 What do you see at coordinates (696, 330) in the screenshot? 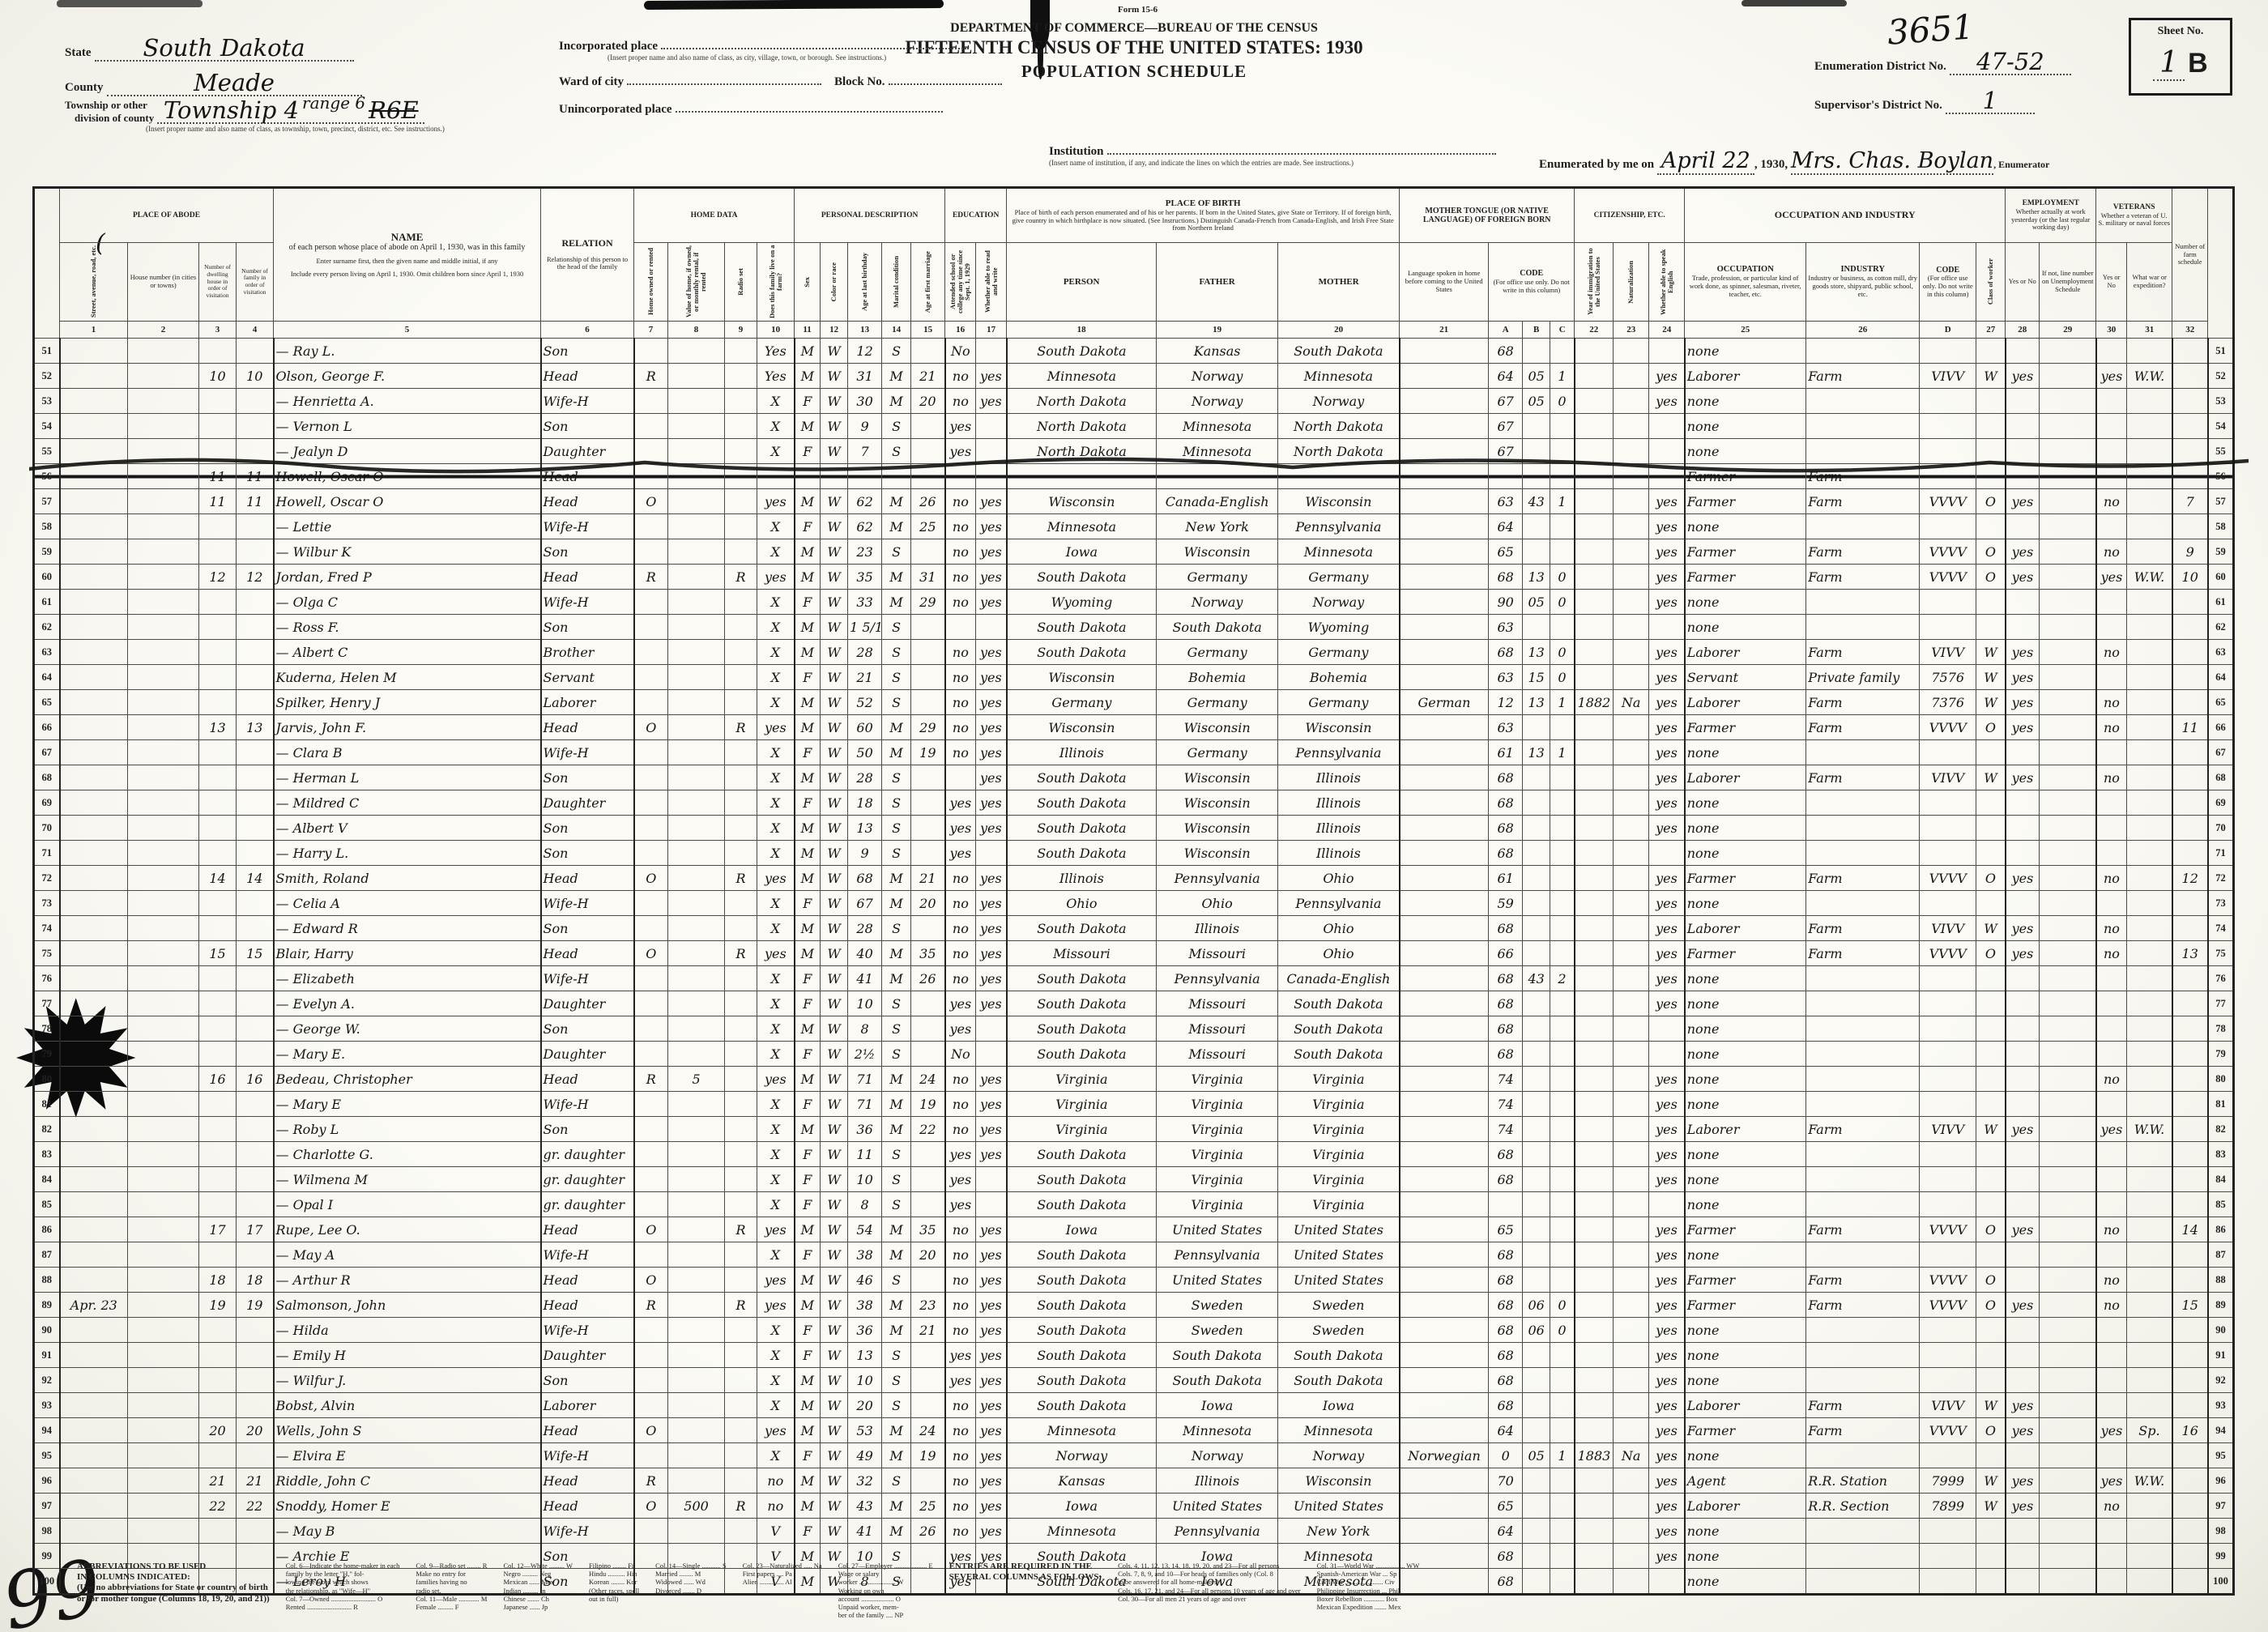
I see `column-number: 8` at bounding box center [696, 330].